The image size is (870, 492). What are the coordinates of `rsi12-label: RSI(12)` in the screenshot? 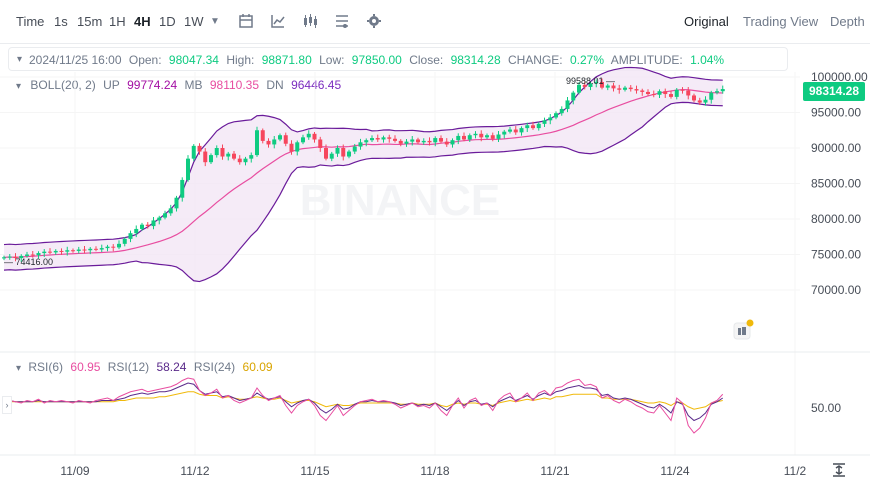 It's located at (128, 367).